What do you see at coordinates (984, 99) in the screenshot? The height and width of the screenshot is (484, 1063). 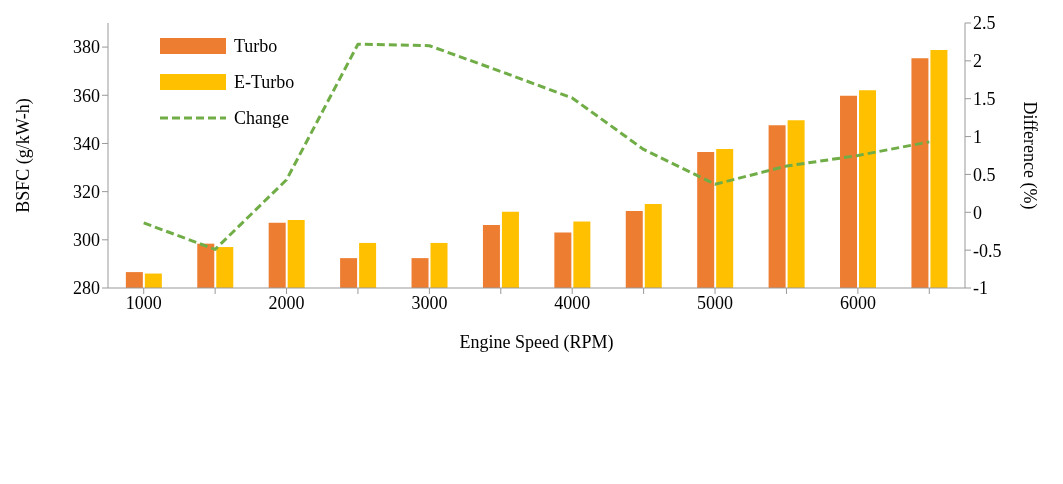 I see `y2-tick-label: 1.5` at bounding box center [984, 99].